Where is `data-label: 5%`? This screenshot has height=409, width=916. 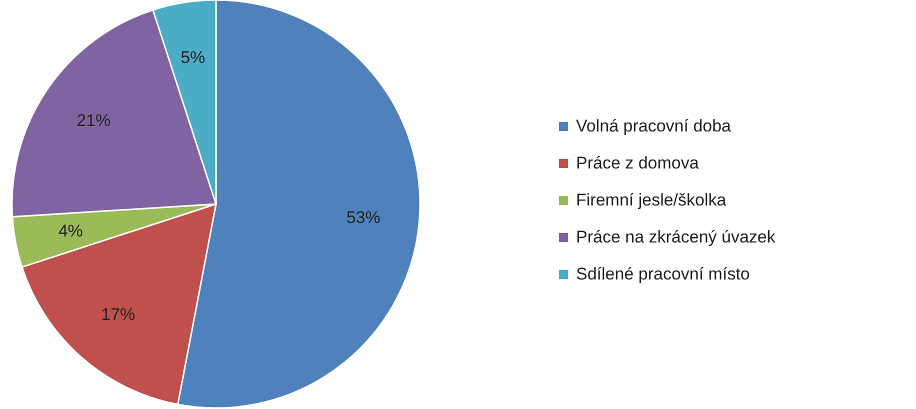 data-label: 5% is located at coordinates (193, 57).